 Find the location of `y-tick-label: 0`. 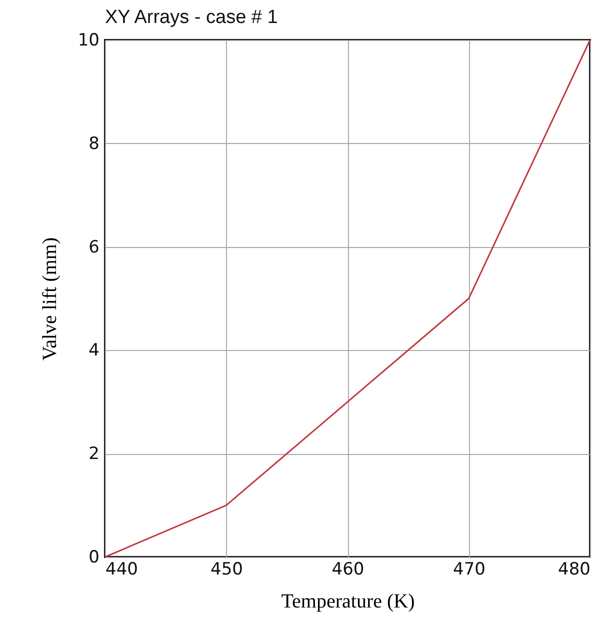

y-tick-label: 0 is located at coordinates (94, 558).